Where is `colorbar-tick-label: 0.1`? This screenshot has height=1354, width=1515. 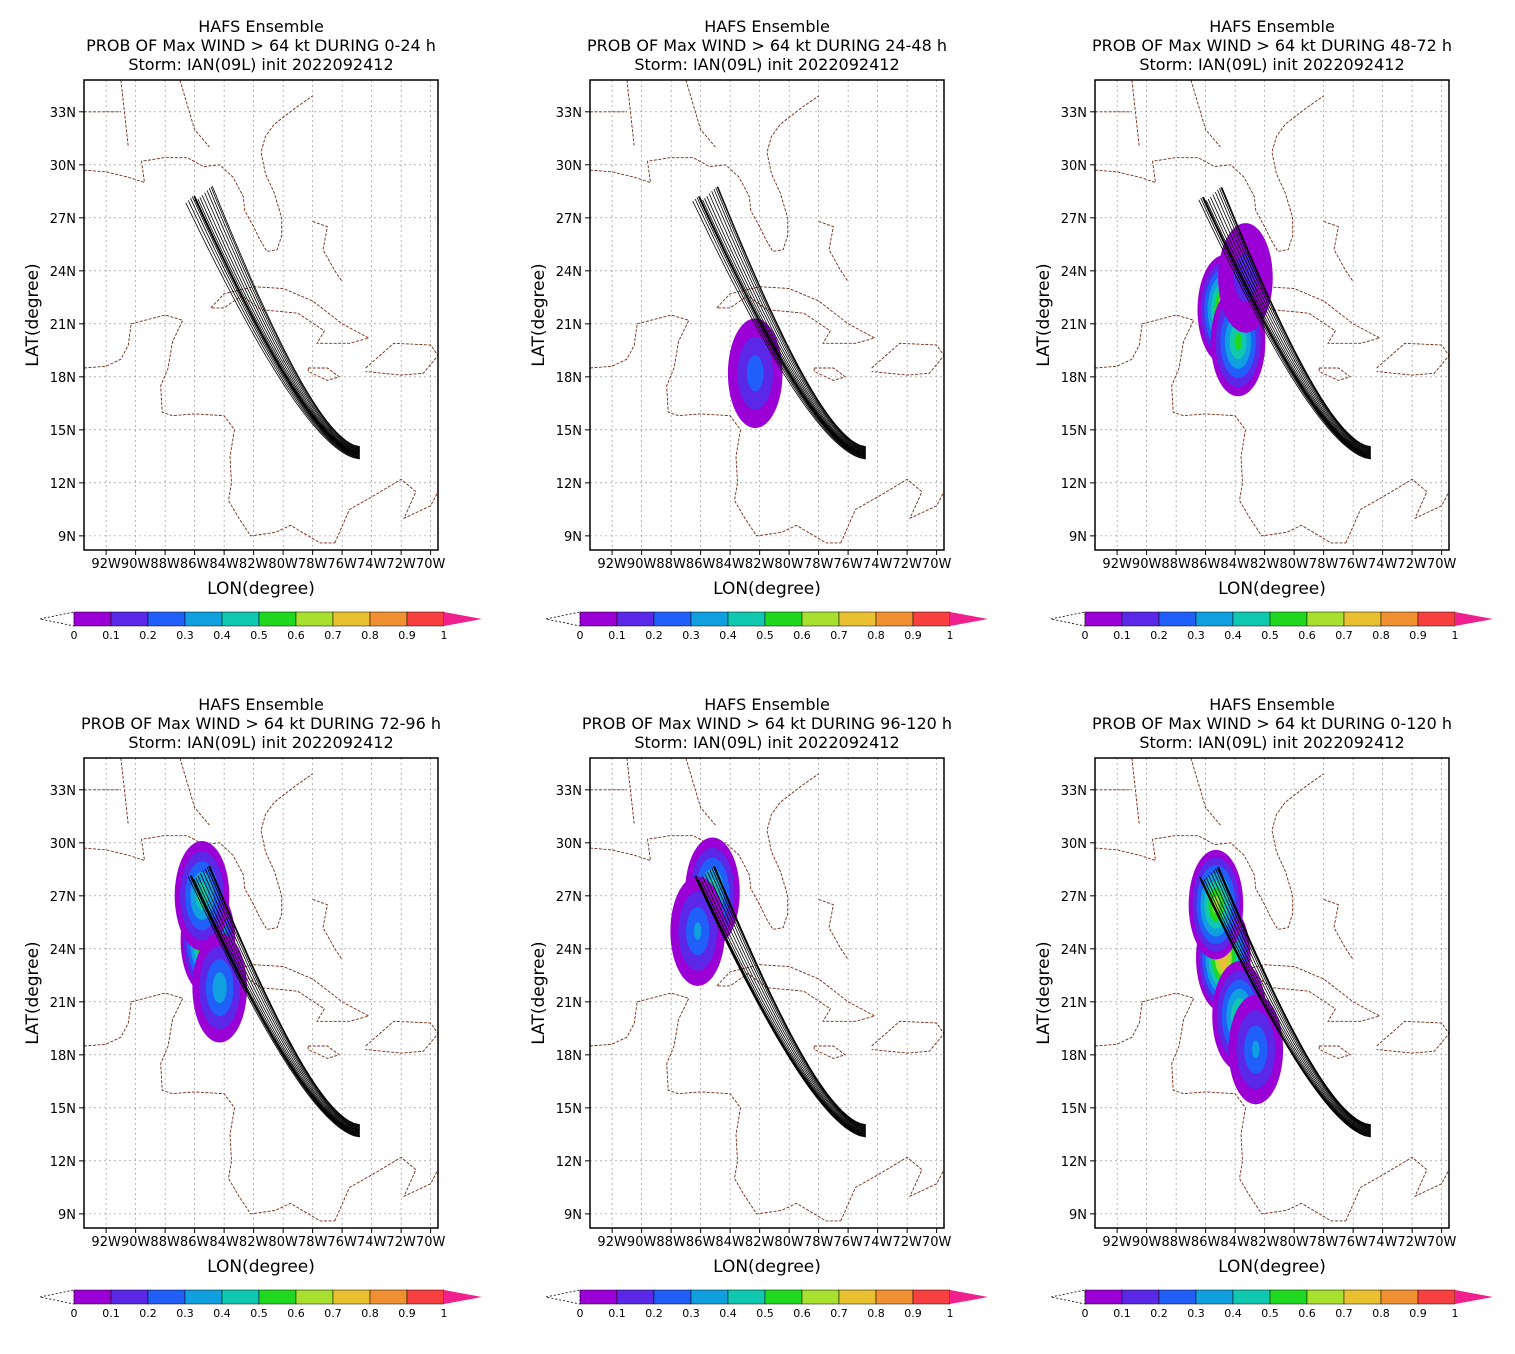 colorbar-tick-label: 0.1 is located at coordinates (1122, 1313).